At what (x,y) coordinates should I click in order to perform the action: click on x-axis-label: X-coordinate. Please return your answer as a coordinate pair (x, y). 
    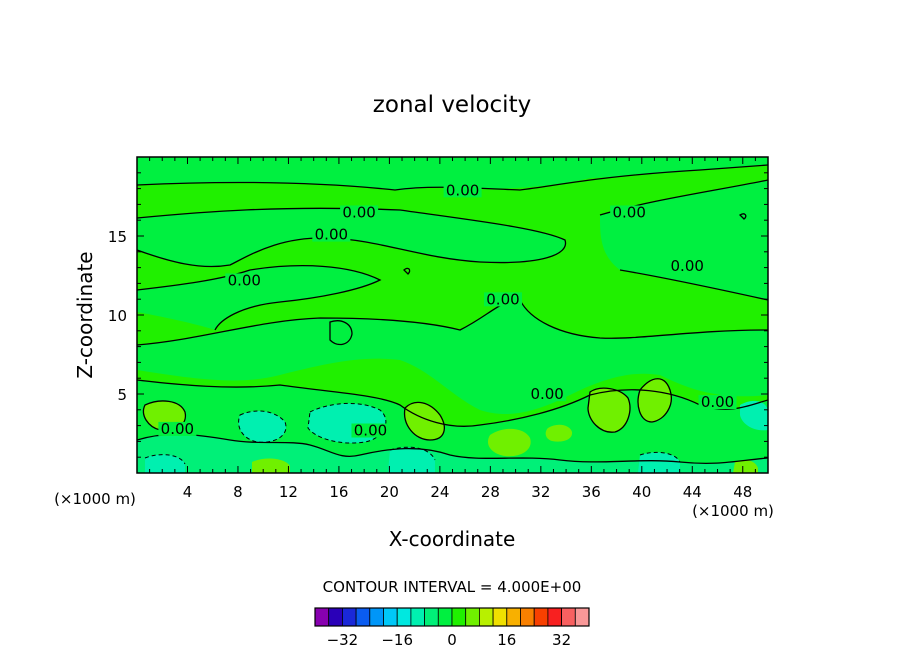
    Looking at the image, I should click on (452, 539).